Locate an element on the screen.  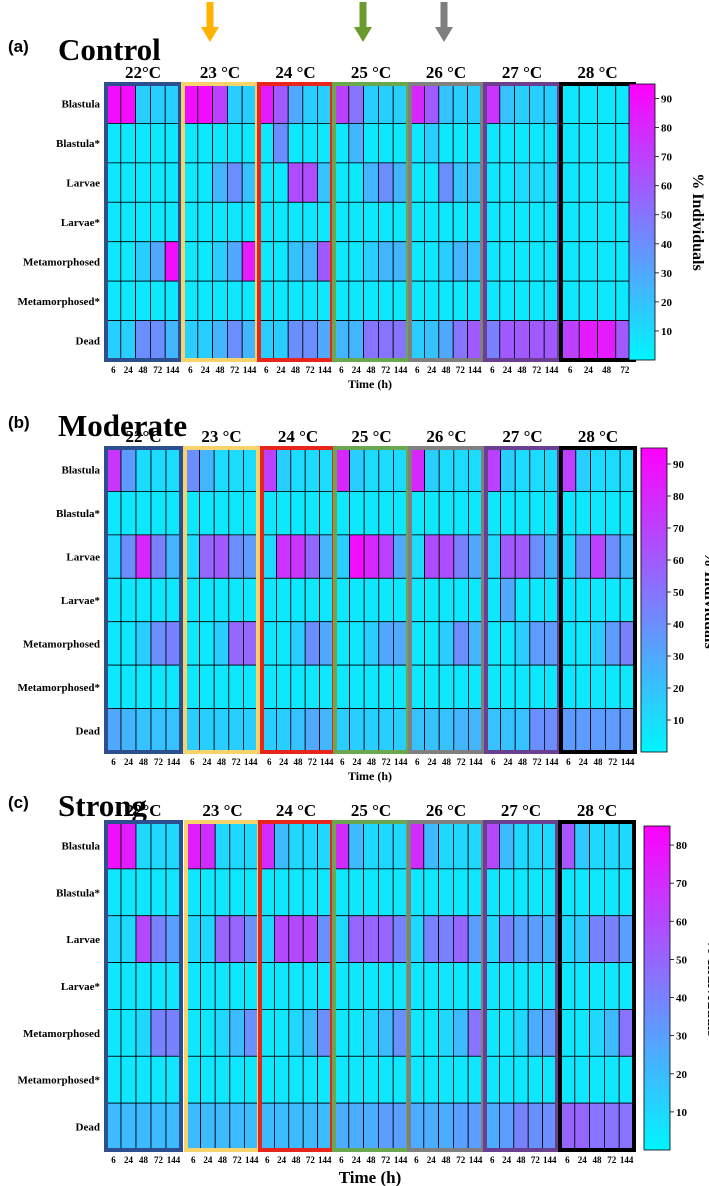
colorbar-tick-label: 60 is located at coordinates (667, 187).